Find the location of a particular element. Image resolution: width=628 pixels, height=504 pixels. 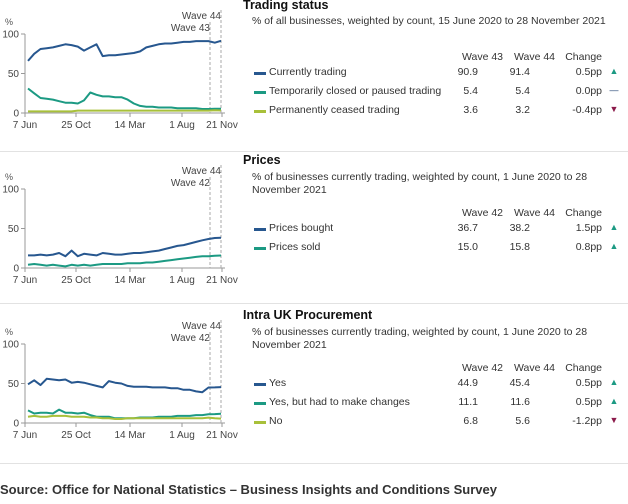

wave-a-value: 15.0 is located at coordinates (467, 247).